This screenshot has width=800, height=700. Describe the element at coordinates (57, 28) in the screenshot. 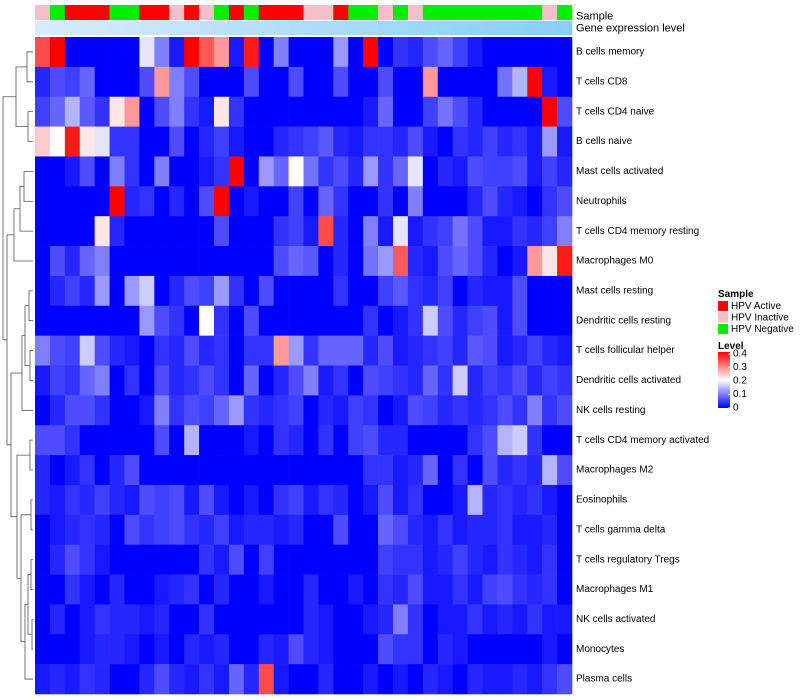

I see `expression-cell` at that location.